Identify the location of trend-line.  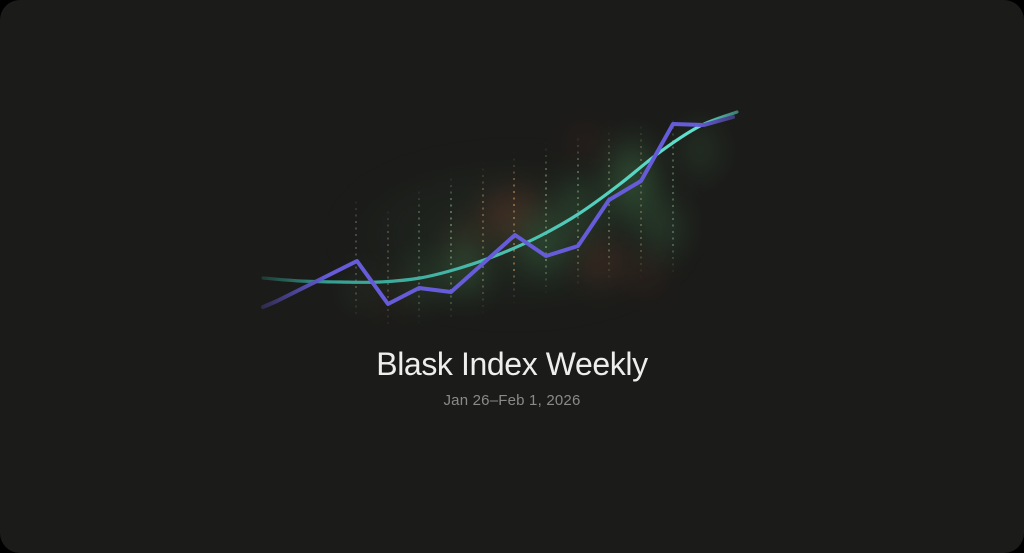
(500, 197).